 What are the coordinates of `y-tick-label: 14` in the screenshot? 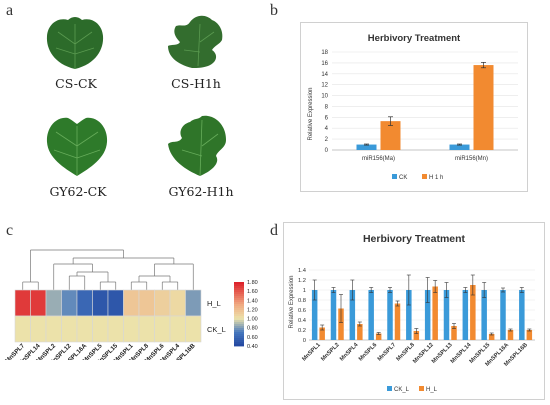 It's located at (324, 75).